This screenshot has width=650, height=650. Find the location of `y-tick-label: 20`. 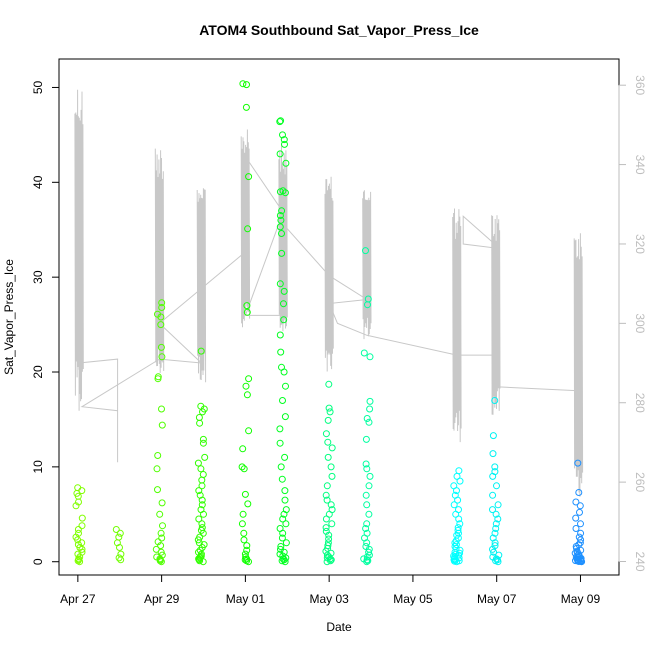

y-tick-label: 20 is located at coordinates (38, 372).